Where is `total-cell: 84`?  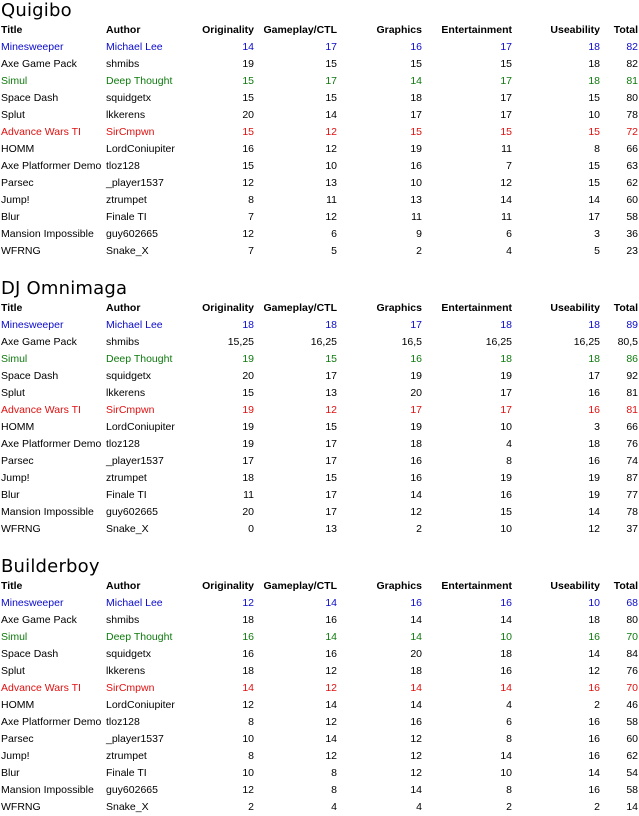
total-cell: 84 is located at coordinates (632, 654).